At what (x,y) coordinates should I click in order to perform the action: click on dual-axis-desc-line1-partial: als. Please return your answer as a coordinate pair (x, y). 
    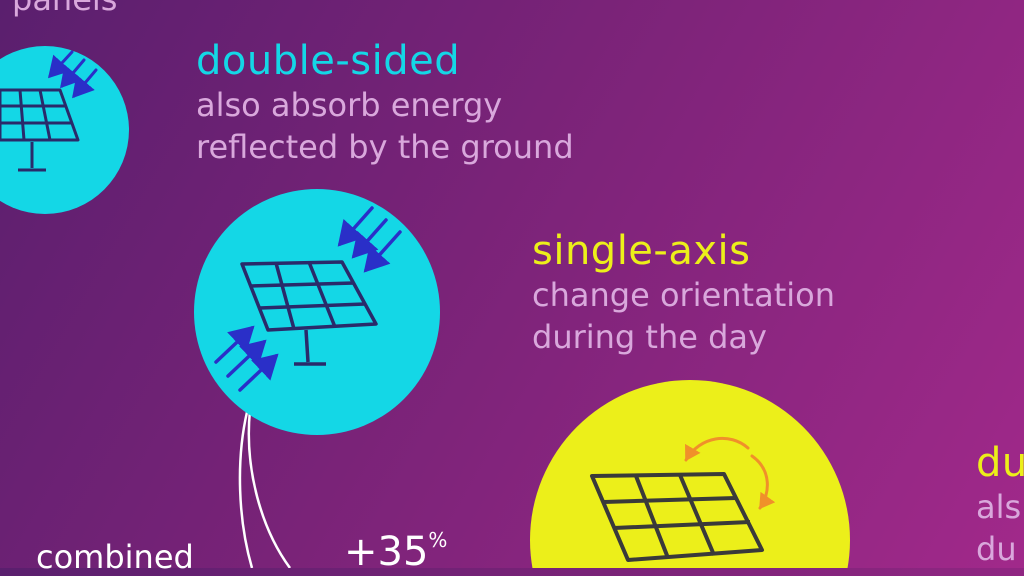
    Looking at the image, I should click on (999, 507).